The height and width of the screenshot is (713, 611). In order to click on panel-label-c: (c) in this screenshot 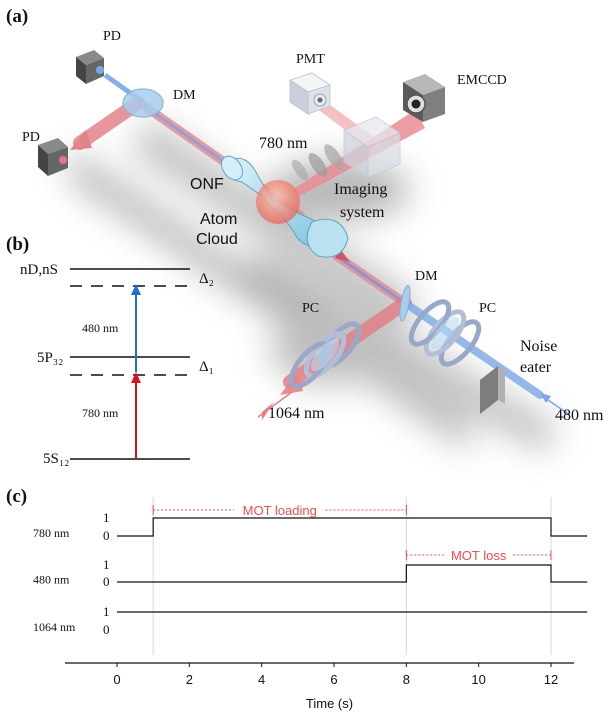, I will do `click(16, 496)`.